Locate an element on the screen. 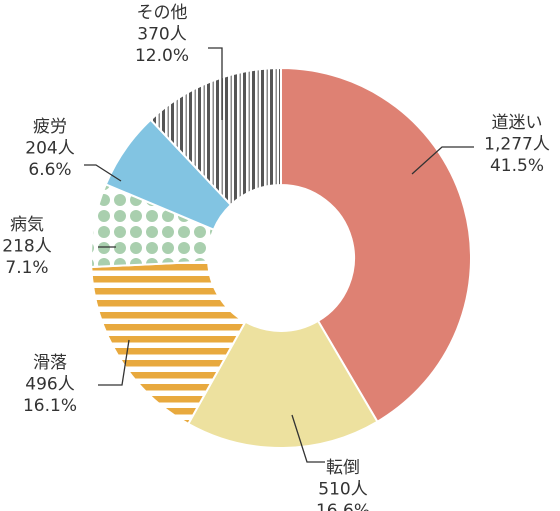 This screenshot has width=560, height=511. label-name: 病気 is located at coordinates (27, 225).